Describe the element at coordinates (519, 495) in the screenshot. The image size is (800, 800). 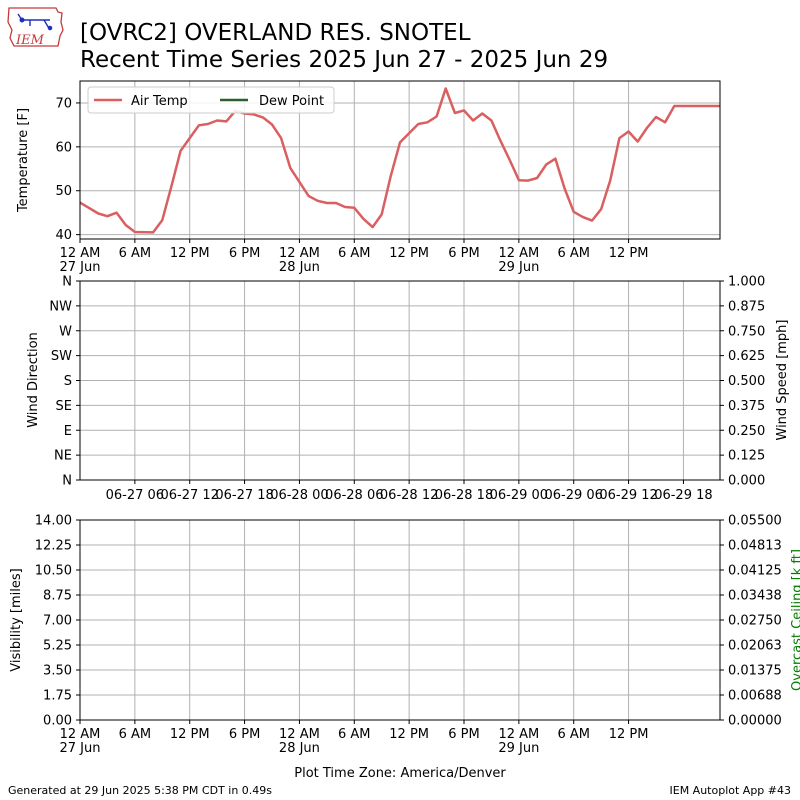
I see `wind-x-tick-label: 06-29 00` at that location.